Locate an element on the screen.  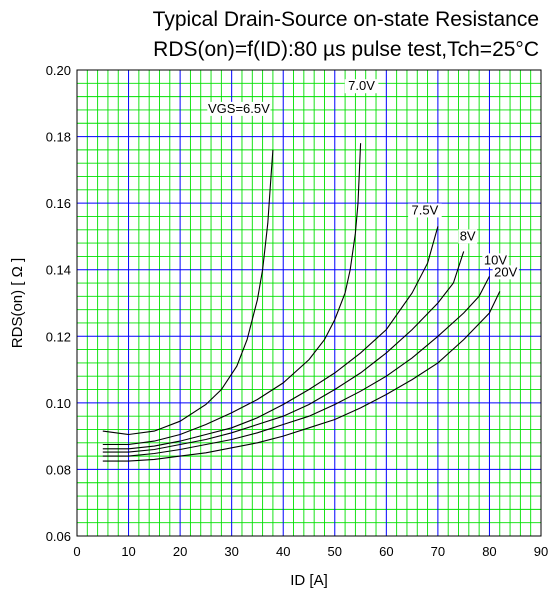
series-label-6: 20V is located at coordinates (505, 271).